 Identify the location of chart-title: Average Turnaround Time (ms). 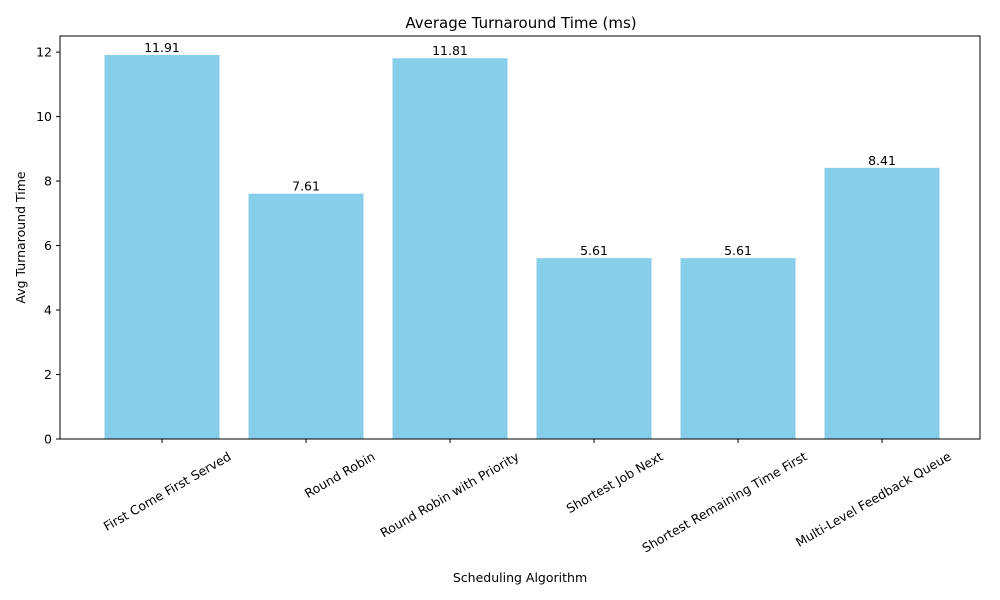
(520, 23).